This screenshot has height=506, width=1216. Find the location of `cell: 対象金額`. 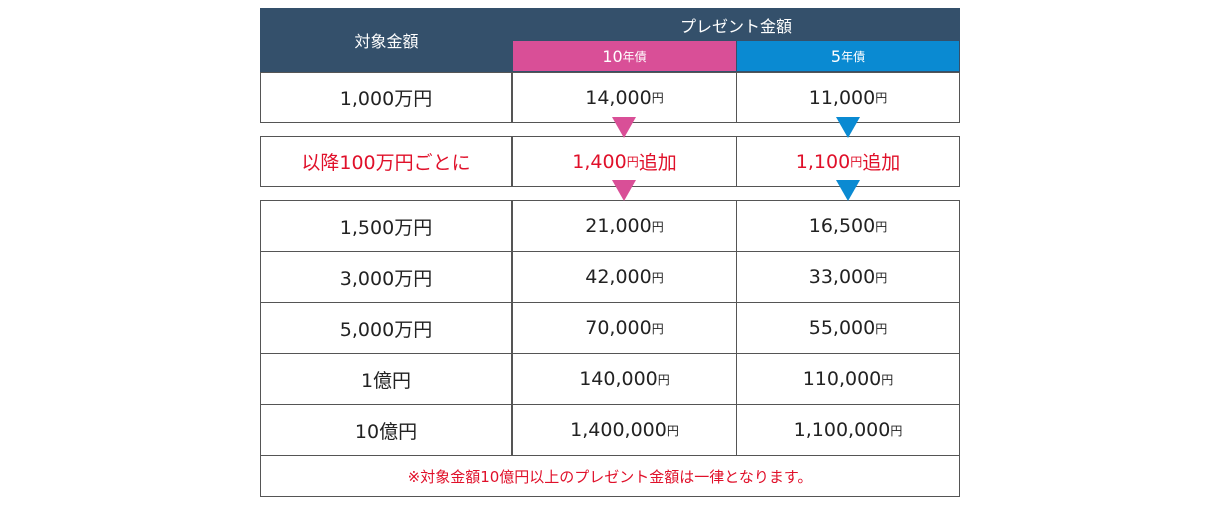

cell: 対象金額 is located at coordinates (386, 40).